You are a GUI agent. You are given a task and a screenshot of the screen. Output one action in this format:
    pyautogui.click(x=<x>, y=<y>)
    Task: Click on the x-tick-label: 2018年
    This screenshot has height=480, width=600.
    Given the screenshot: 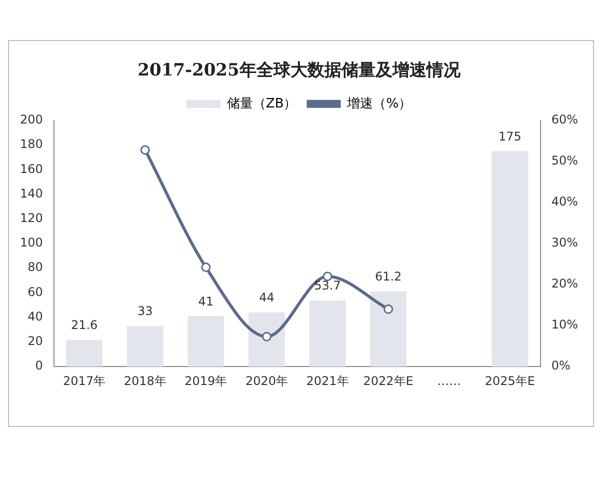 What is the action you would take?
    pyautogui.click(x=145, y=381)
    